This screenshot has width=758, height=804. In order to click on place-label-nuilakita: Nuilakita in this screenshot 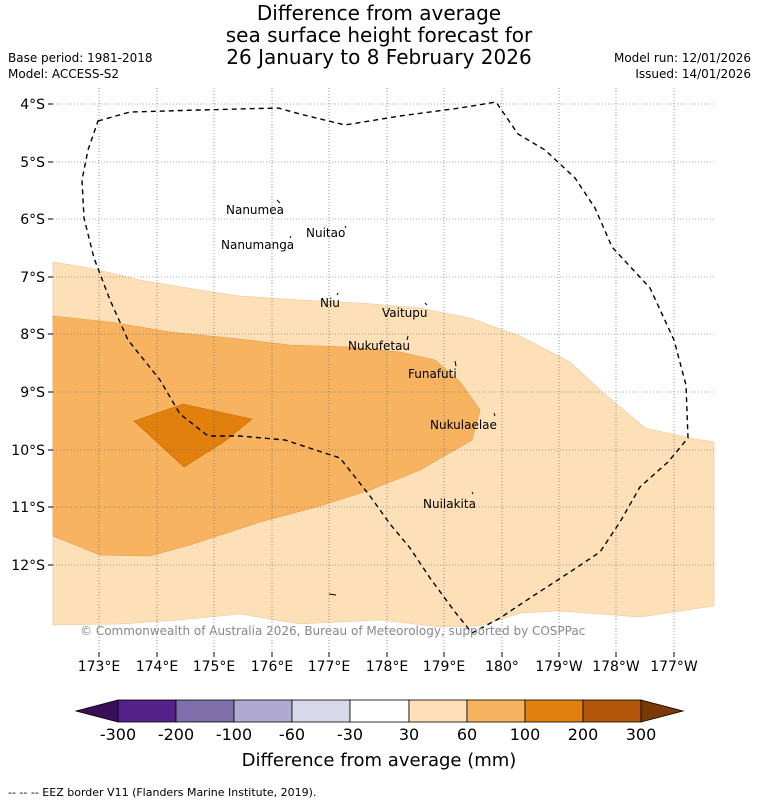, I will do `click(449, 504)`.